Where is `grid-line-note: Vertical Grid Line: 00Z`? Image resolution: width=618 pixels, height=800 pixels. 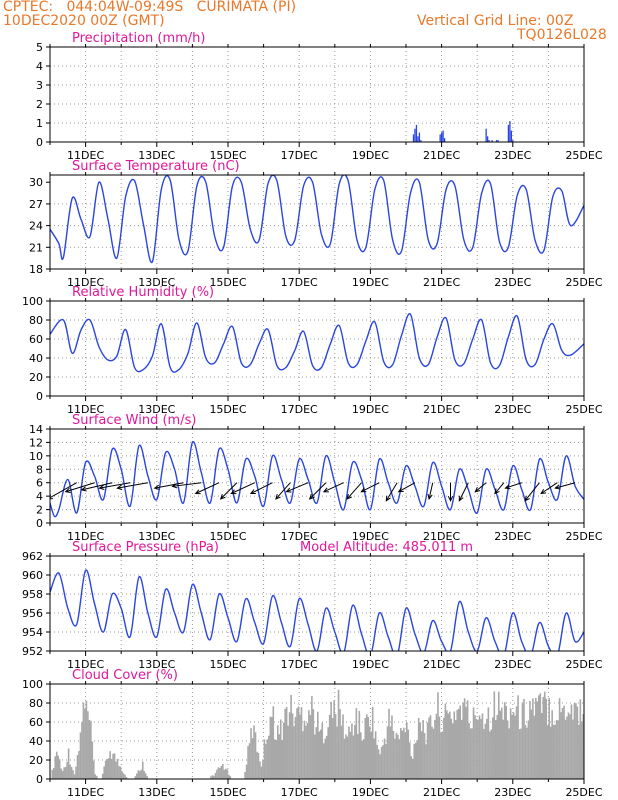 grid-line-note: Vertical Grid Line: 00Z is located at coordinates (495, 21).